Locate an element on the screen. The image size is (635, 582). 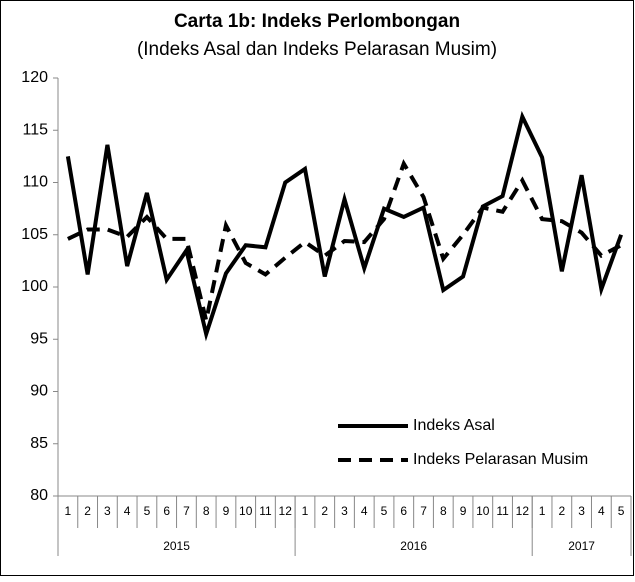
y-tick-label: 120 is located at coordinates (34, 77).